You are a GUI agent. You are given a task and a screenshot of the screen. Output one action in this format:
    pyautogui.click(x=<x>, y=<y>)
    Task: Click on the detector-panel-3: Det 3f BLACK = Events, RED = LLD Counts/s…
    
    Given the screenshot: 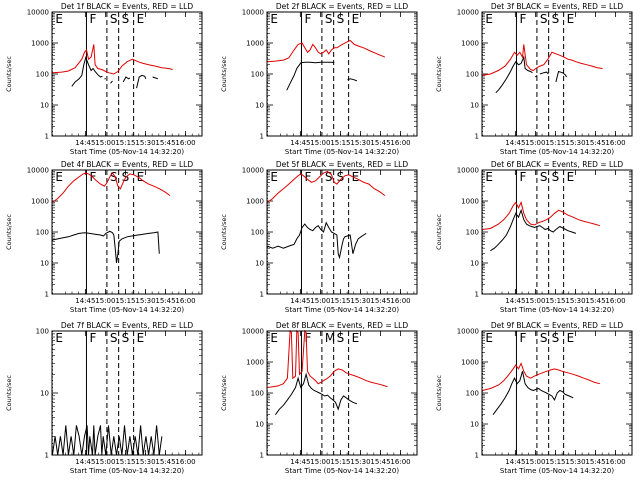 What is the action you would take?
    pyautogui.click(x=534, y=79)
    